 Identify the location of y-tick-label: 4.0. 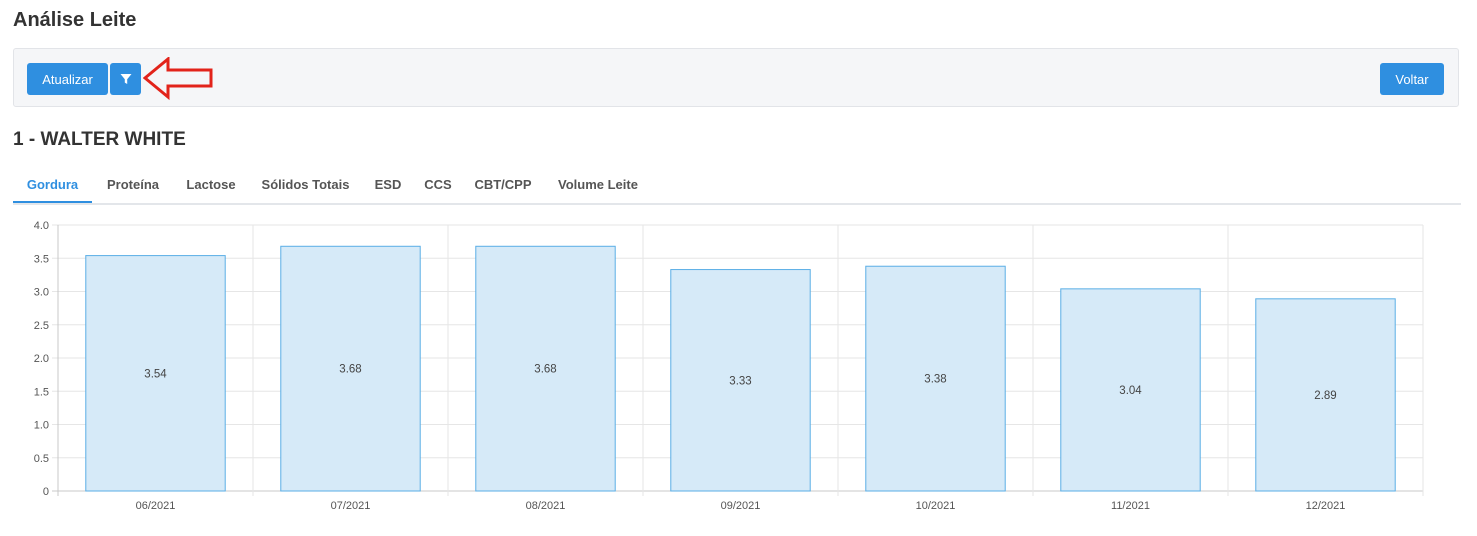
(41, 226).